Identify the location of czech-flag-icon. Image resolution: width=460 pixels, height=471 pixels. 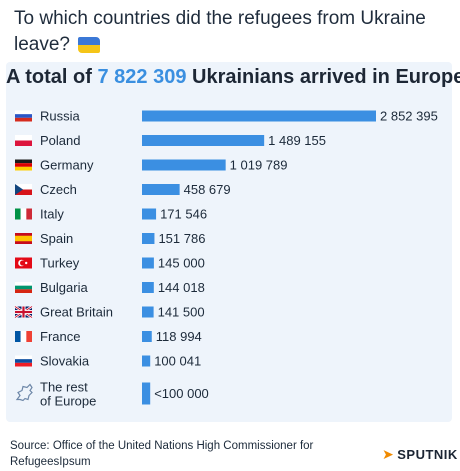
(23, 189).